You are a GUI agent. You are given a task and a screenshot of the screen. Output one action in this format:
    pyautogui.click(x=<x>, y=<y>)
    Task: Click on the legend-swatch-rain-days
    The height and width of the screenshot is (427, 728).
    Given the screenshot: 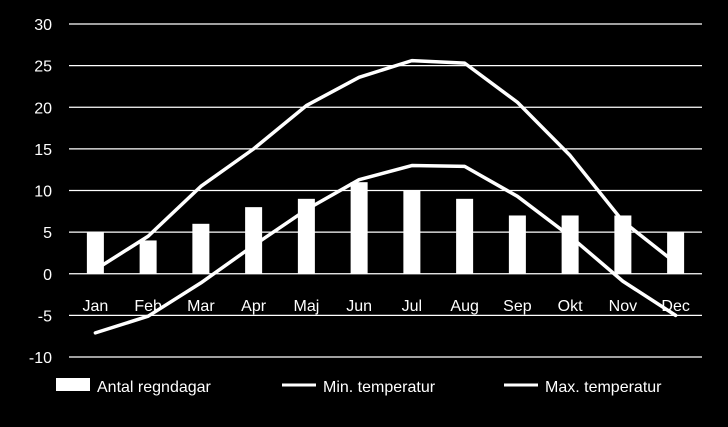 What is the action you would take?
    pyautogui.click(x=73, y=384)
    